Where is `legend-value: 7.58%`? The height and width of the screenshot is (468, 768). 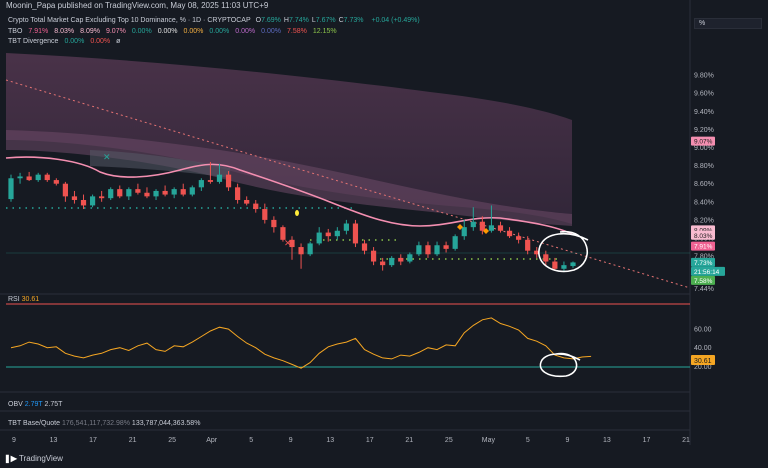
legend-value: 7.58% is located at coordinates (296, 31).